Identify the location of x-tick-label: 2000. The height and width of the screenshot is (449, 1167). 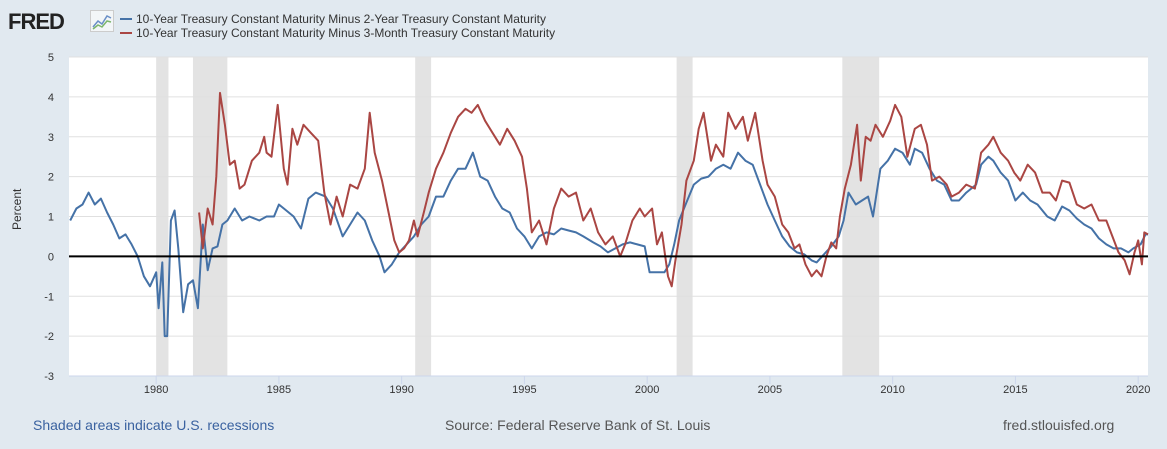
(647, 390).